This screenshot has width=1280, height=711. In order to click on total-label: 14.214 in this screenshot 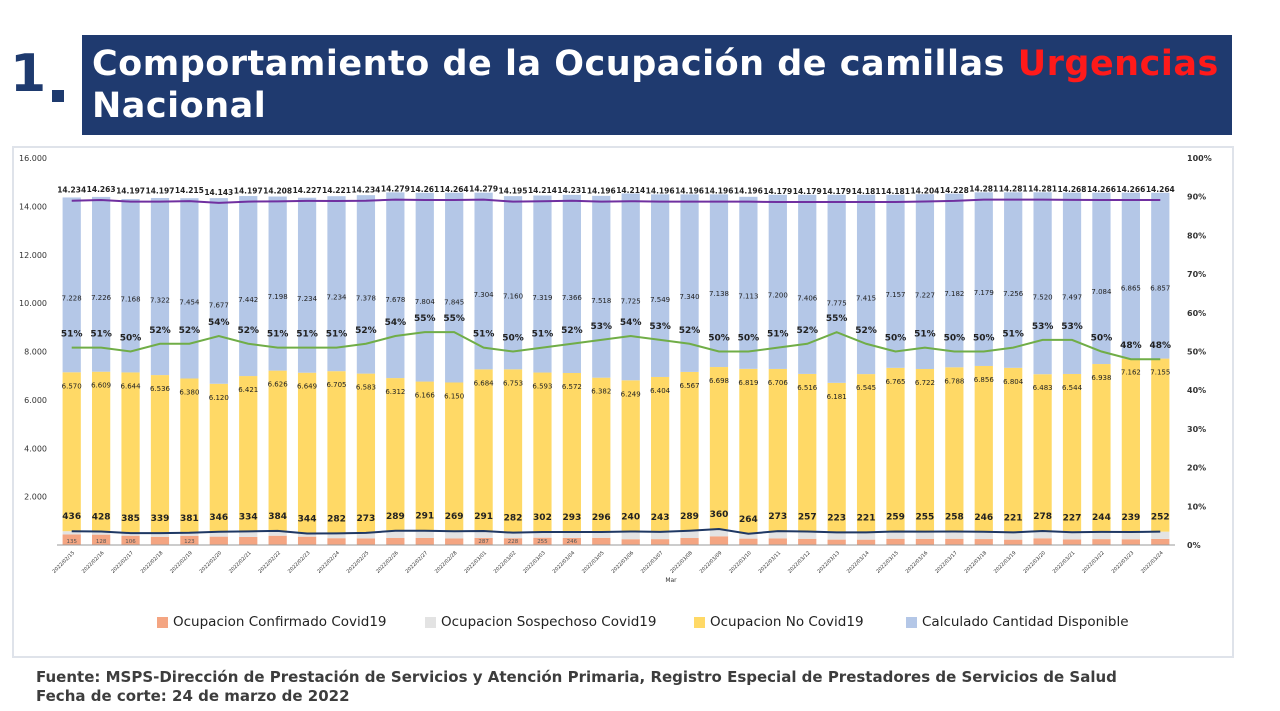, I will do `click(542, 190)`.